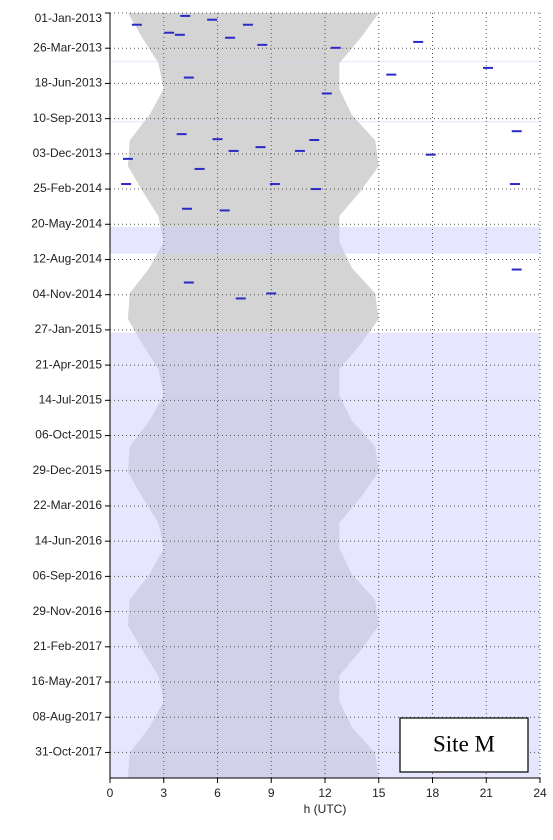 The image size is (553, 840). I want to click on annotation-box, so click(464, 745).